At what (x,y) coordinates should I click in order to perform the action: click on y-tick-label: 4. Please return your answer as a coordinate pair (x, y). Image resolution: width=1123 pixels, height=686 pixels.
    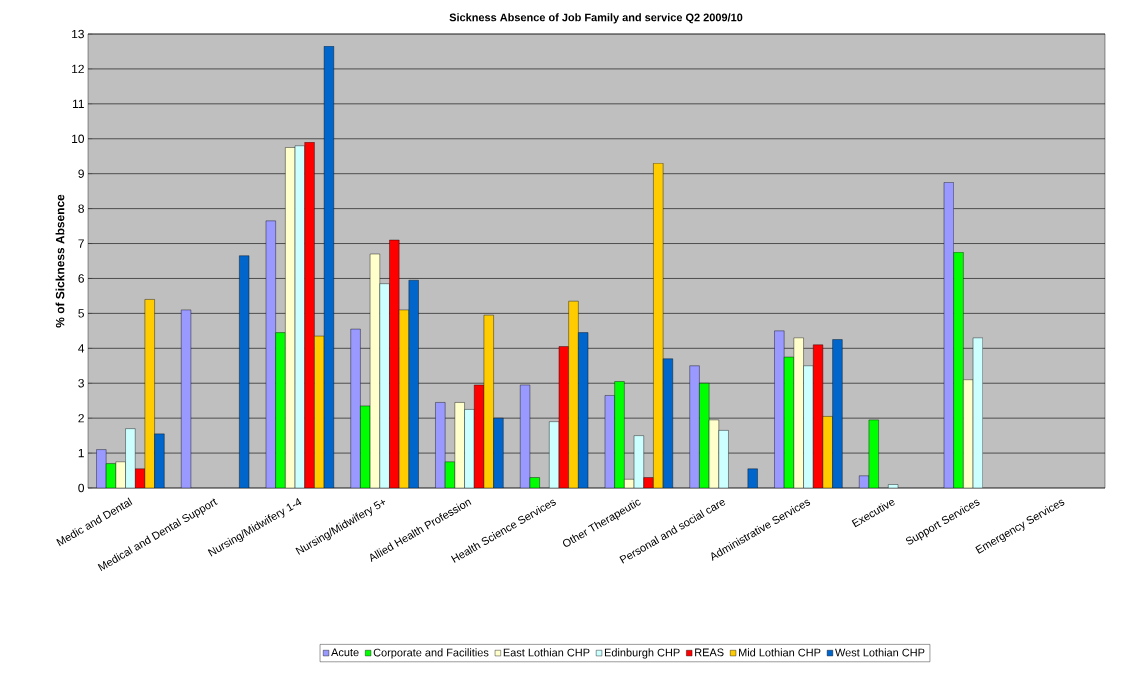
    Looking at the image, I should click on (81, 348).